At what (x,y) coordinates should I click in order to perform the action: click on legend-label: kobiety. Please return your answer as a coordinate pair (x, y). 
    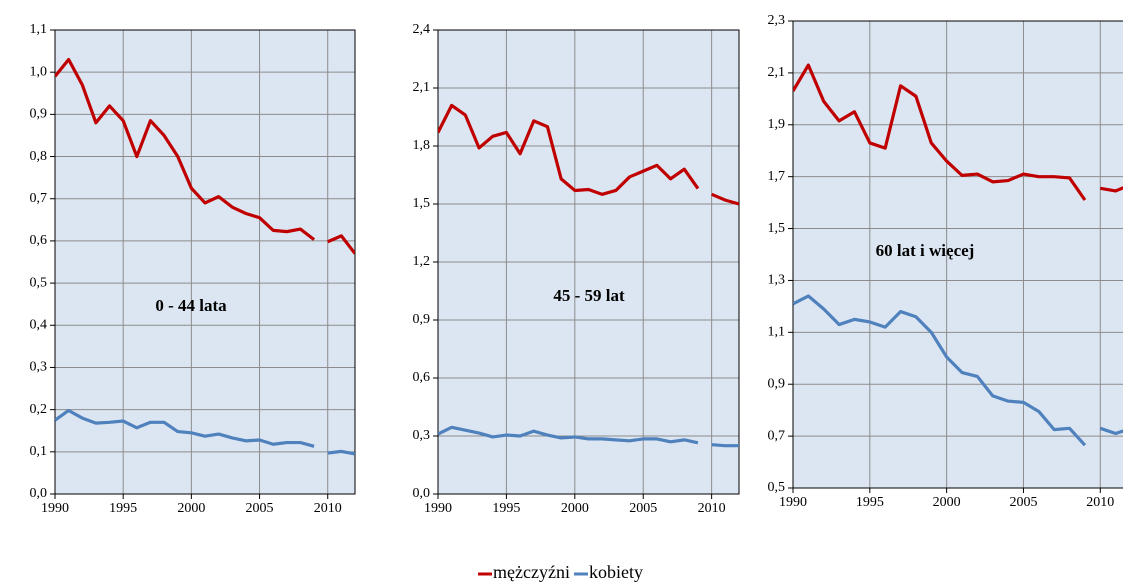
    Looking at the image, I should click on (616, 572).